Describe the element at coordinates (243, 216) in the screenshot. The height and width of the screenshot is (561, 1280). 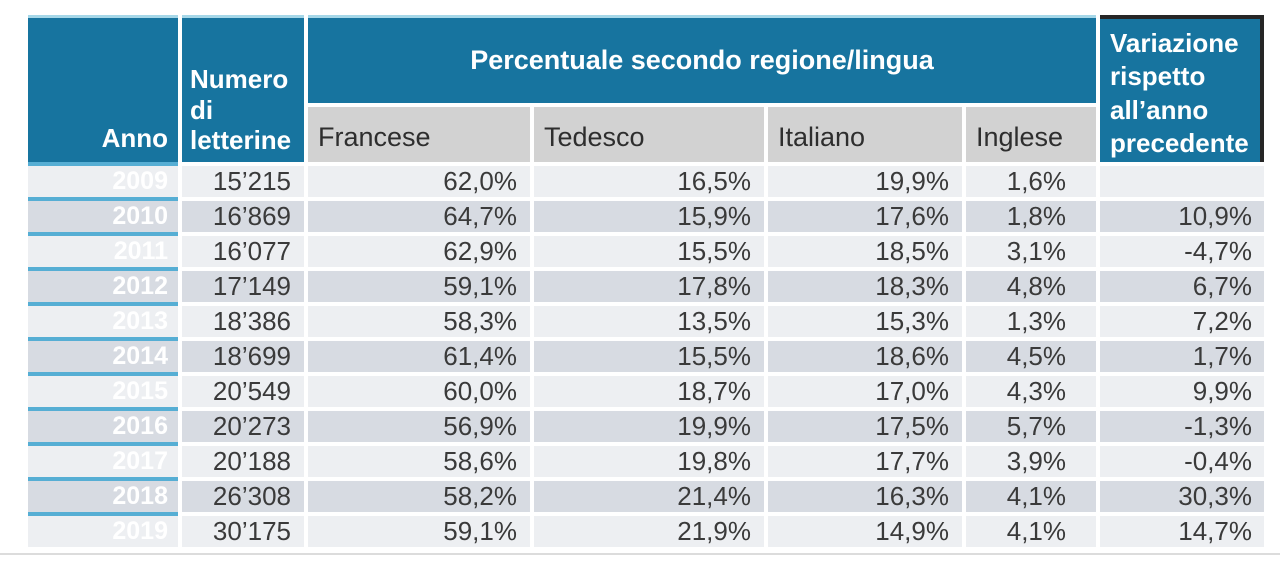
I see `numero-cell: 16’869` at that location.